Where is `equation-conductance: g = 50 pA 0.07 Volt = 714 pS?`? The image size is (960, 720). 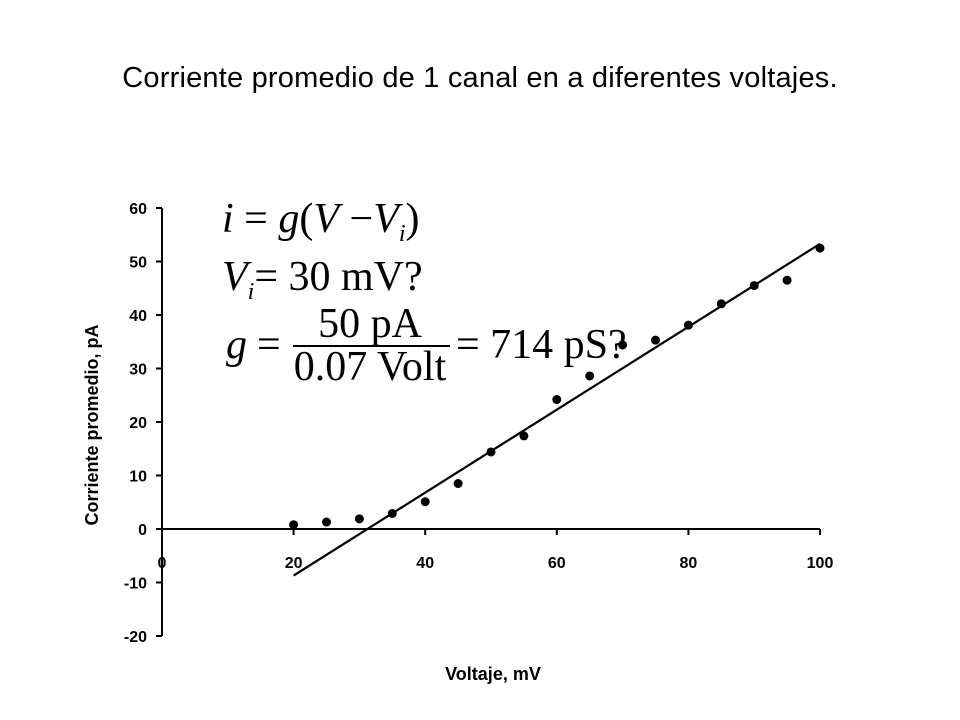 equation-conductance: g = 50 pA 0.07 Volt = 714 pS? is located at coordinates (426, 345).